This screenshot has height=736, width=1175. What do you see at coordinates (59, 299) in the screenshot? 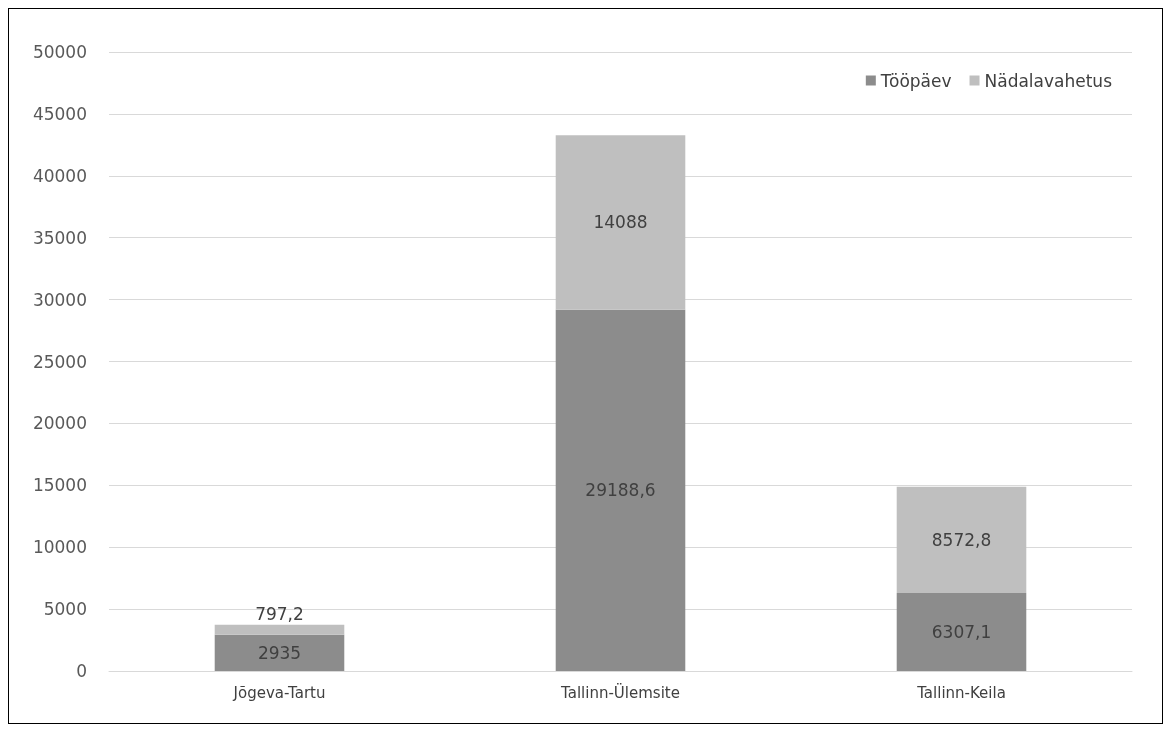
I see `y-tick-label: 30000` at bounding box center [59, 299].